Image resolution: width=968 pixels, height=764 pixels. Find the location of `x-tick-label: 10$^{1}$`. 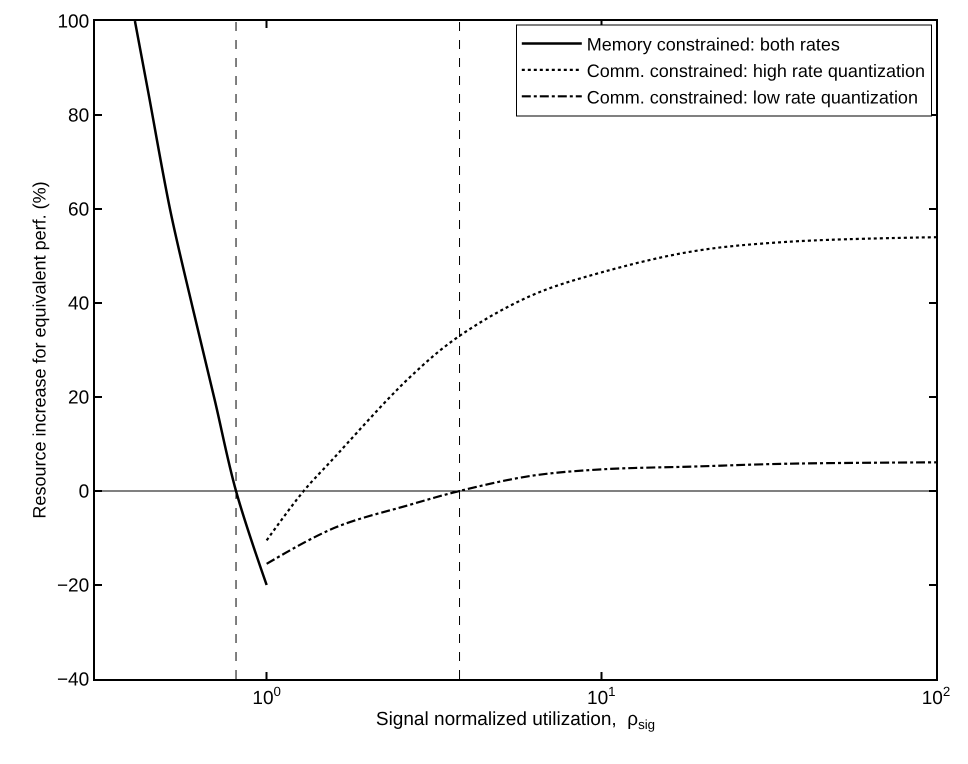

x-tick-label: 10$^{1}$ is located at coordinates (601, 696).